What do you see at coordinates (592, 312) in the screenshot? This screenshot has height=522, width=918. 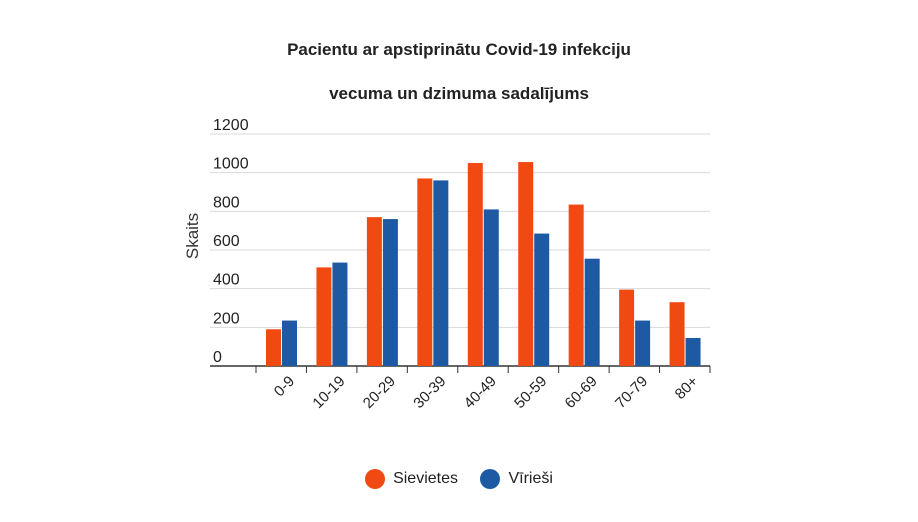 I see `bar-vīrieši-60-69` at bounding box center [592, 312].